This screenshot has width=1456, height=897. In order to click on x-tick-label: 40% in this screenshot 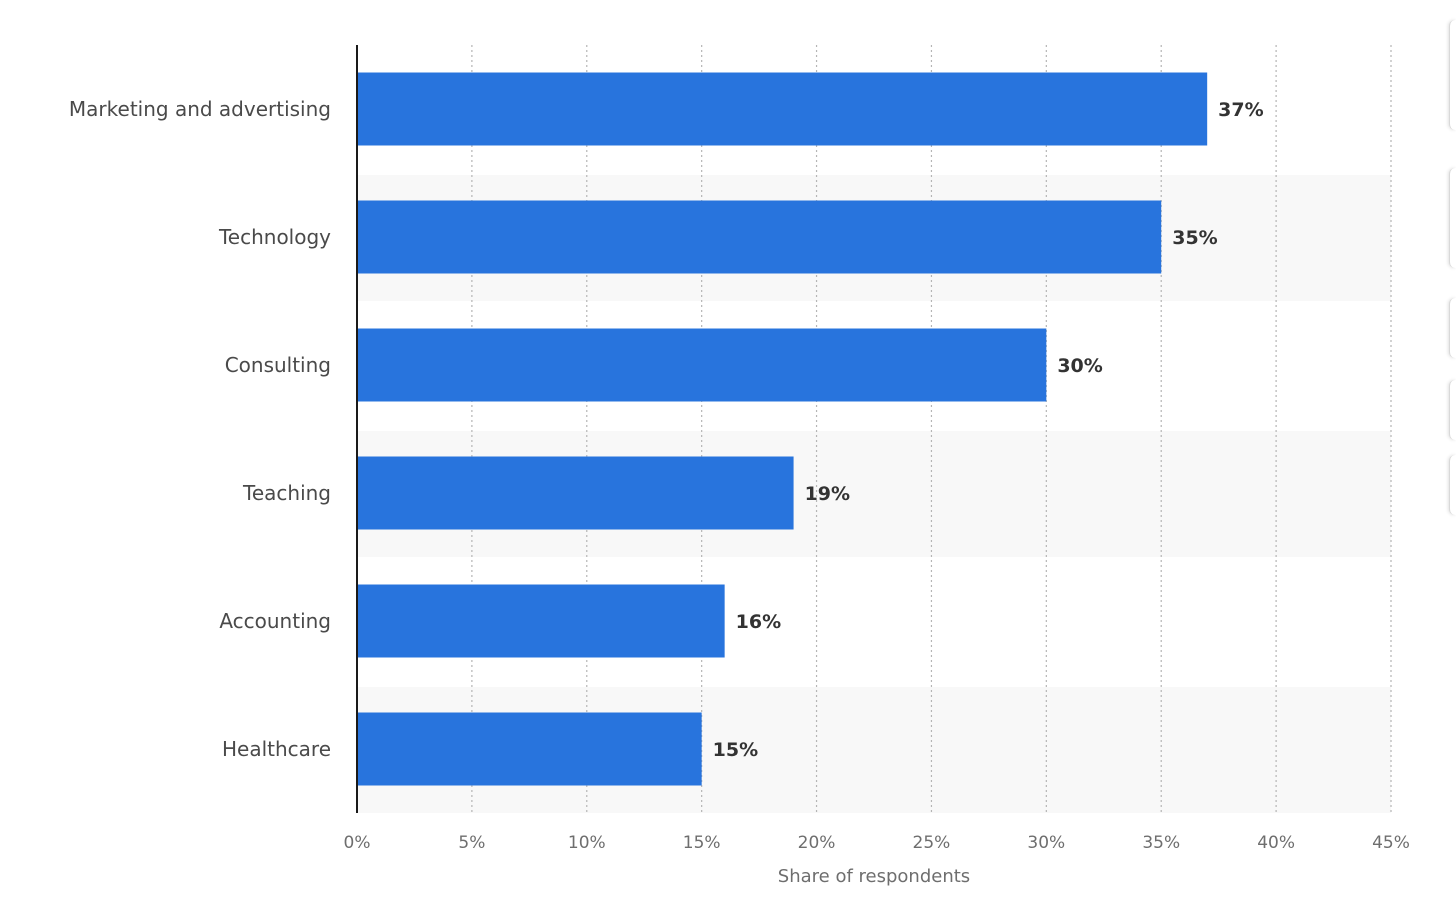, I will do `click(1276, 843)`.